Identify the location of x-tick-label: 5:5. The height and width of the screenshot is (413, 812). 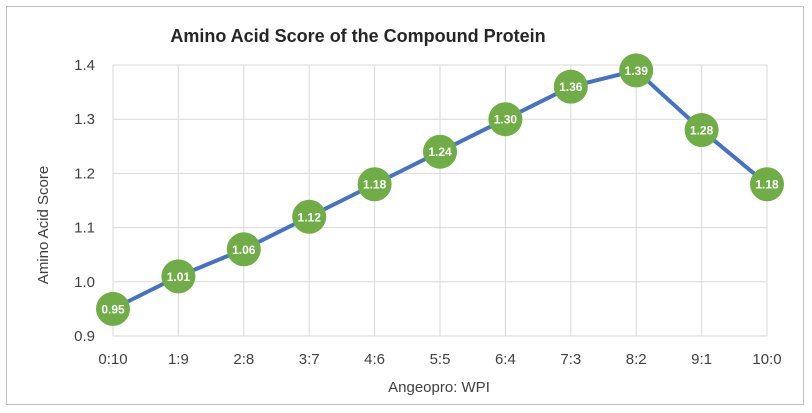
(440, 359).